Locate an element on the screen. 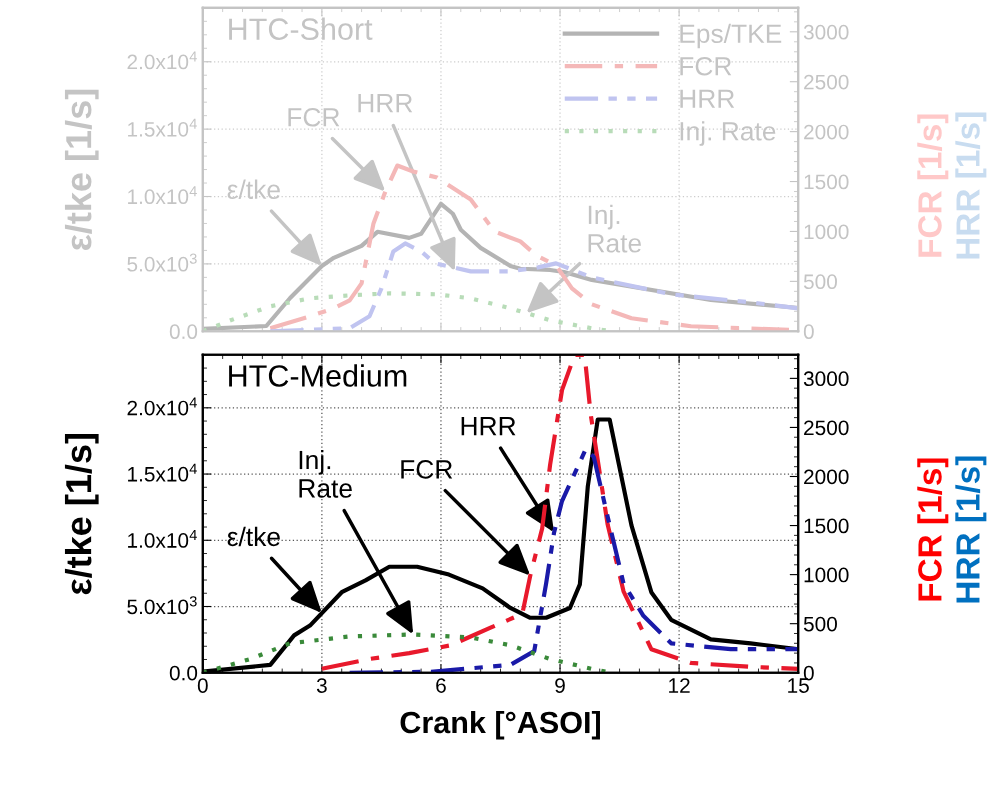 The height and width of the screenshot is (785, 1004). legend-label: HRR is located at coordinates (707, 98).